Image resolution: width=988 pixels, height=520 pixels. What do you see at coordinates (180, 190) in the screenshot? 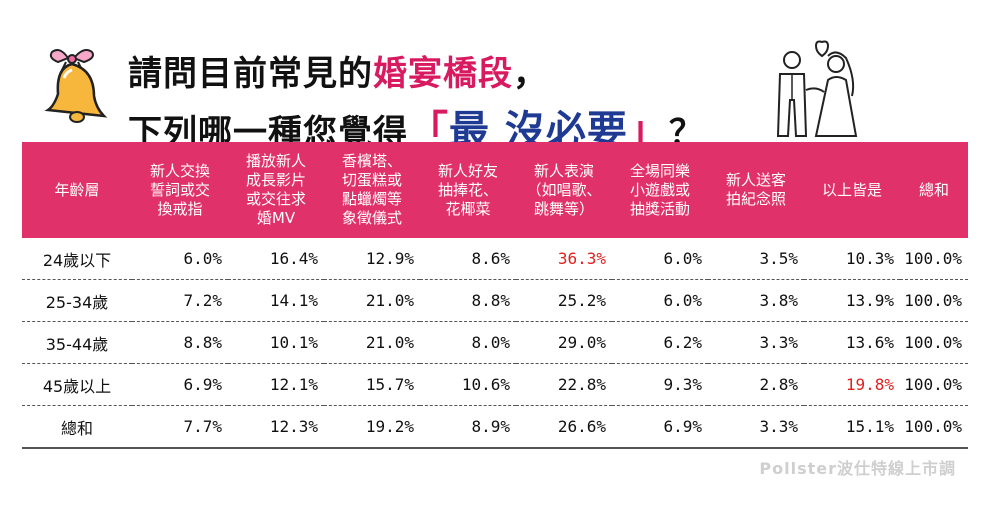
I see `column-header: 新人交換 誓詞或交 換戒指` at bounding box center [180, 190].